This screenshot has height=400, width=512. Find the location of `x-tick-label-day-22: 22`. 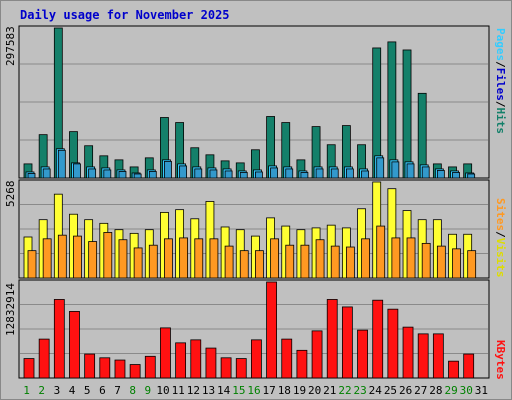

x-tick-label-day-22: 22 is located at coordinates (344, 390).